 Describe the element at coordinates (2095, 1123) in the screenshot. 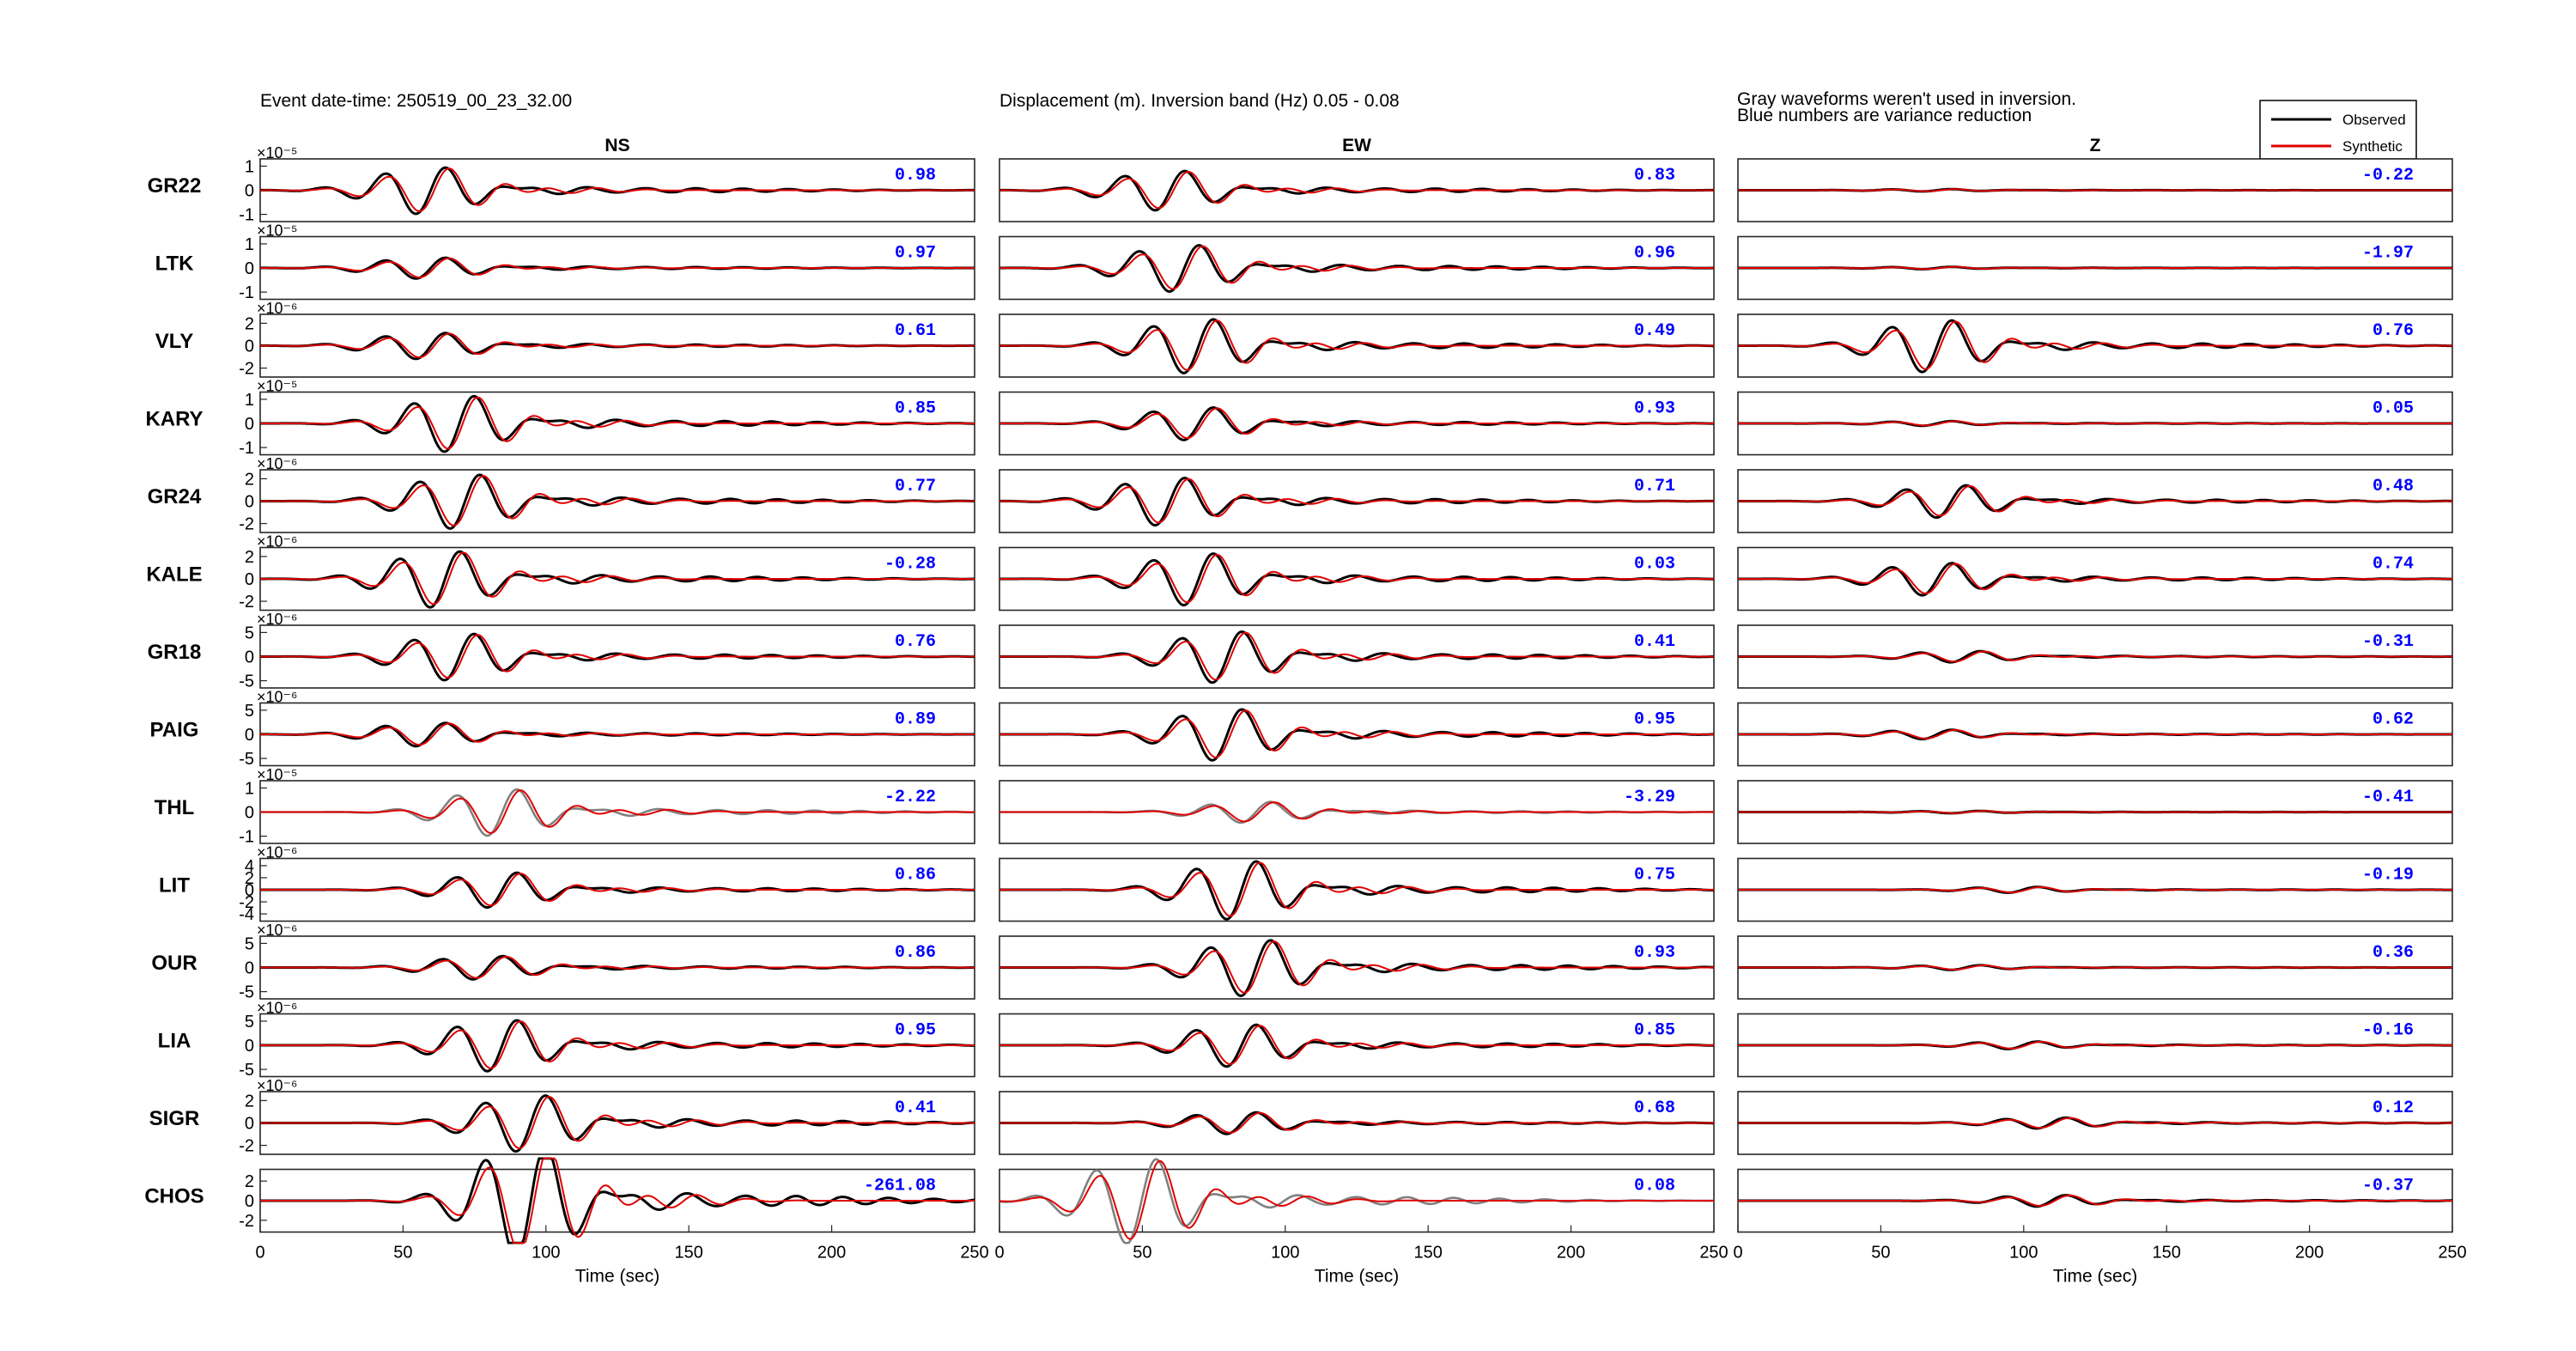

I see `panel-sigr-z: 0.12` at that location.